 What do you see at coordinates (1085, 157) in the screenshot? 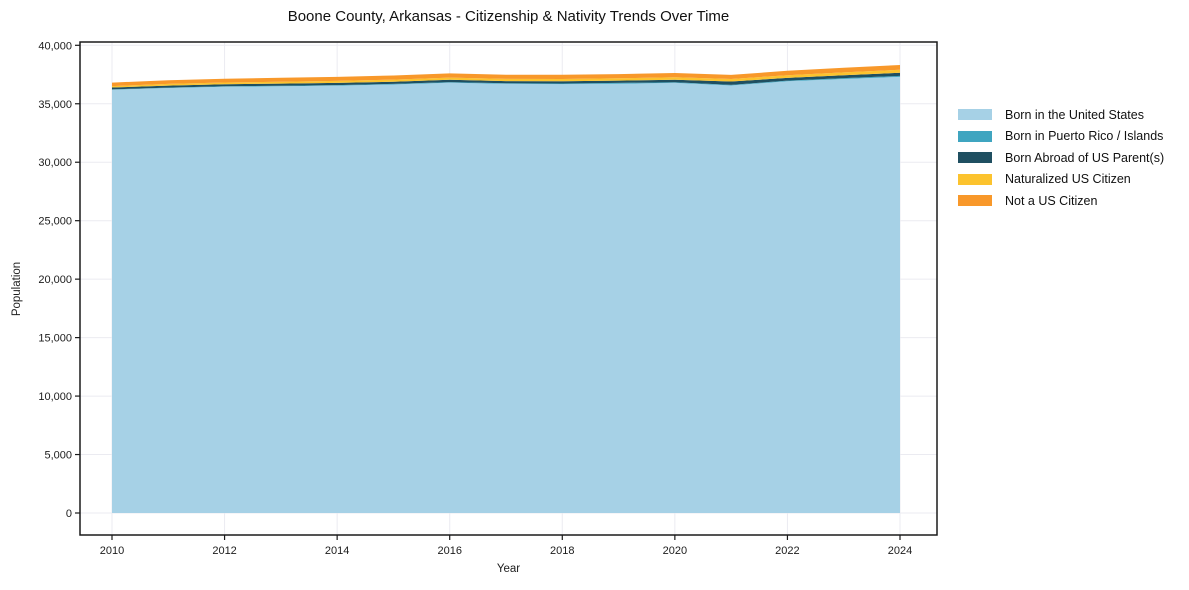
I see `legend-label-born-abroad: Born Abroad of US Parent(s)` at bounding box center [1085, 157].